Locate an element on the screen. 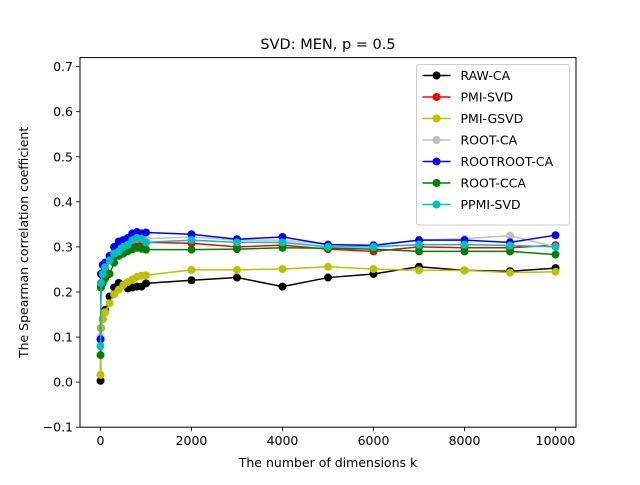 The height and width of the screenshot is (485, 640). x-tick-label: 2000 is located at coordinates (192, 440).